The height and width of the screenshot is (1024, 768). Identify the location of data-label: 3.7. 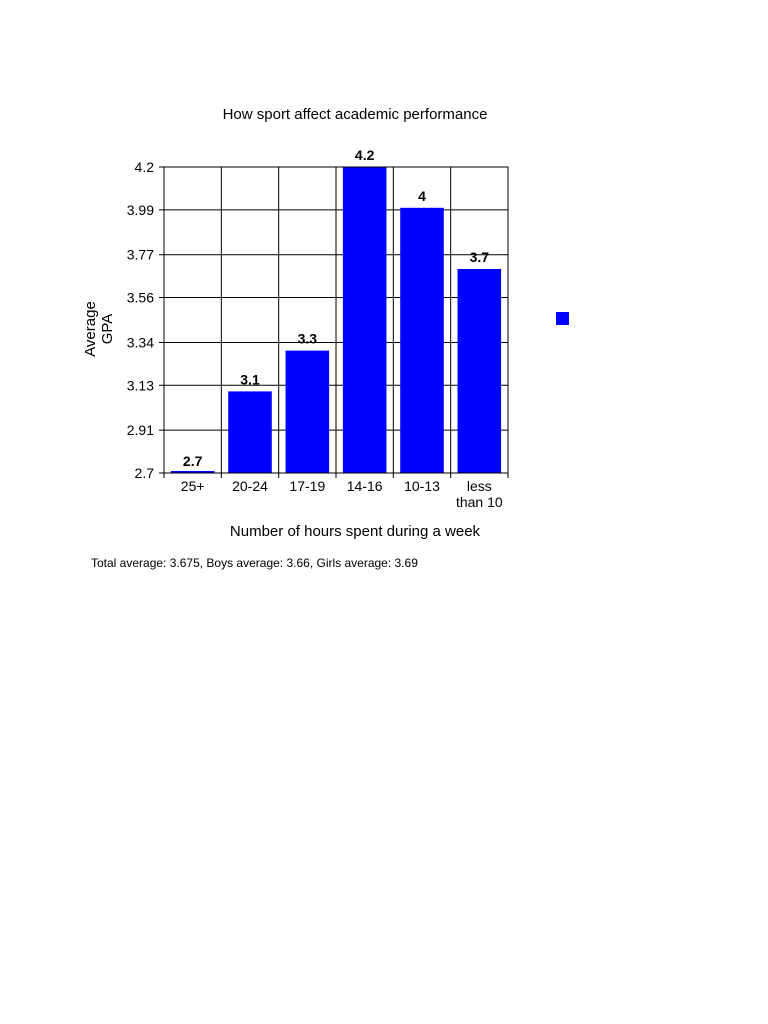
(480, 257).